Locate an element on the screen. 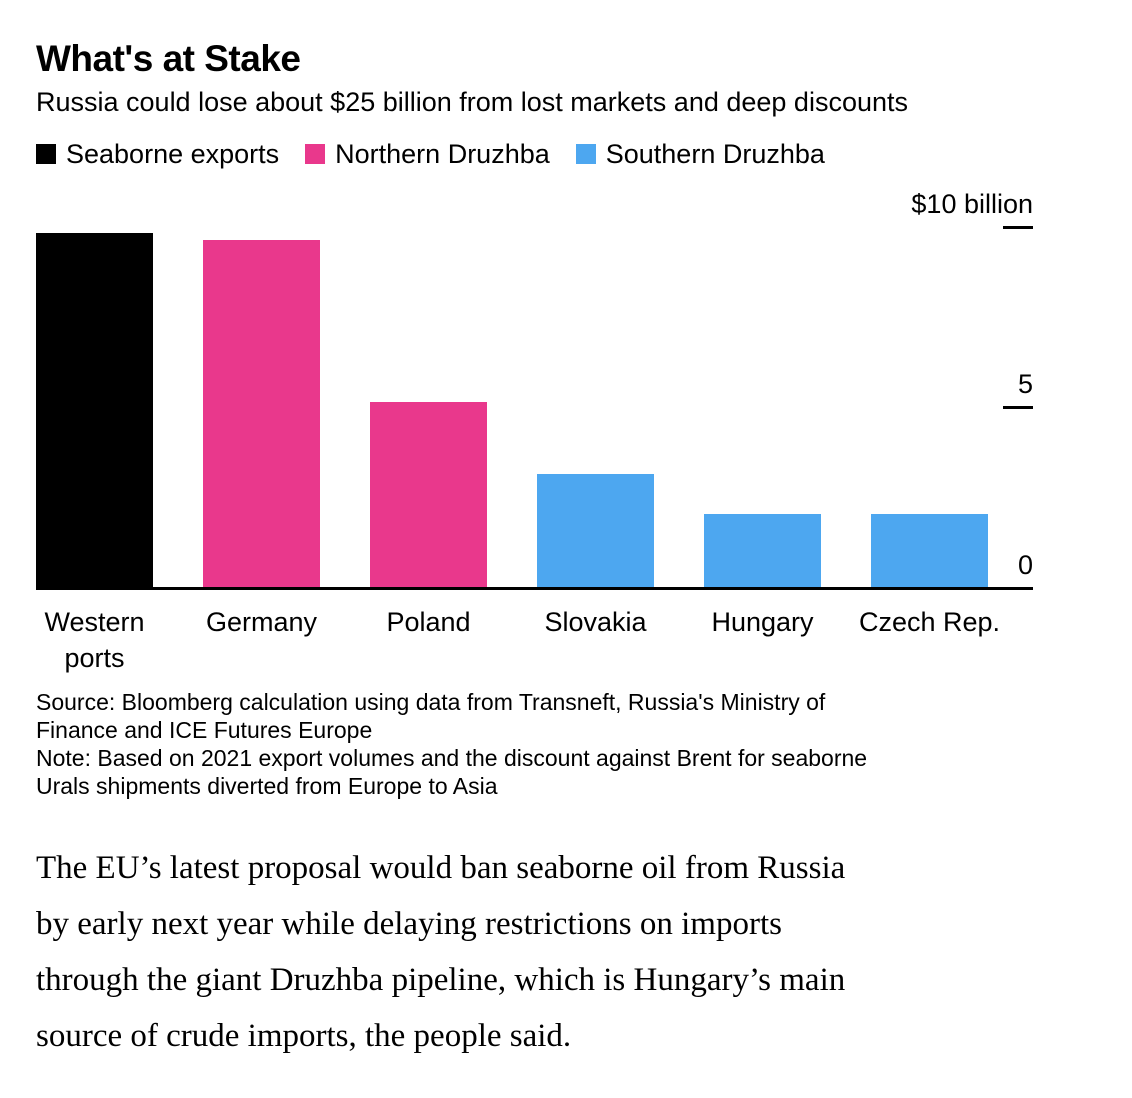  legend-item: Northern Druzhba is located at coordinates (427, 154).